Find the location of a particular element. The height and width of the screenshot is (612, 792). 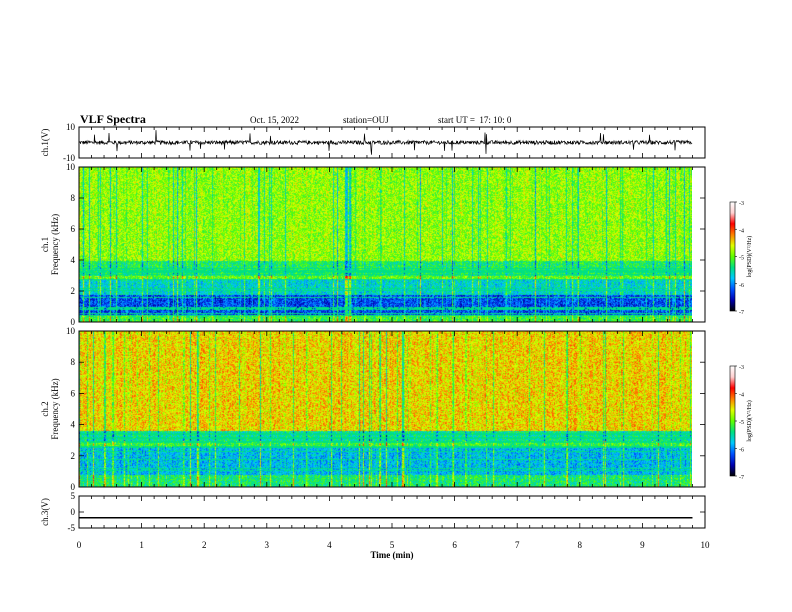

ch1-waveform-ylabel: ch.1(V) is located at coordinates (45, 143).